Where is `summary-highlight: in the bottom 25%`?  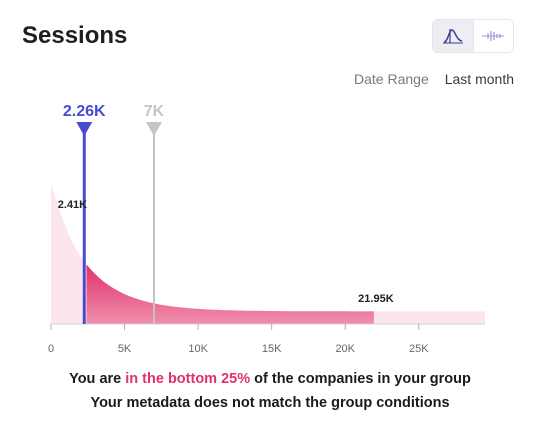
summary-highlight: in the bottom 25% is located at coordinates (188, 379).